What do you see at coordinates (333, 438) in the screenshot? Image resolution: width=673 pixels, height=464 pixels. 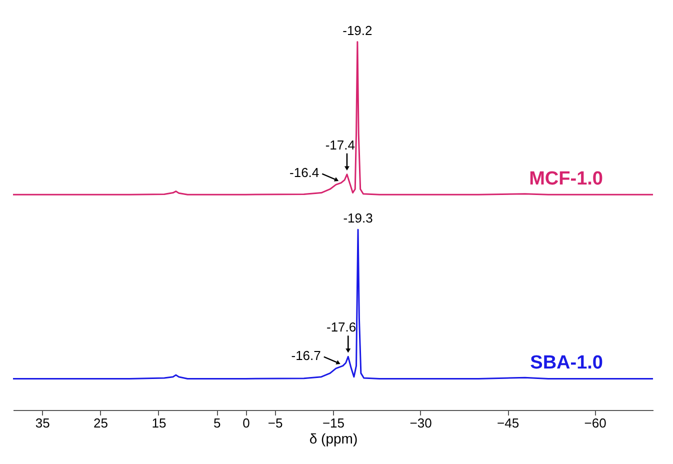 I see `x-axis-title: δ (ppm)` at bounding box center [333, 438].